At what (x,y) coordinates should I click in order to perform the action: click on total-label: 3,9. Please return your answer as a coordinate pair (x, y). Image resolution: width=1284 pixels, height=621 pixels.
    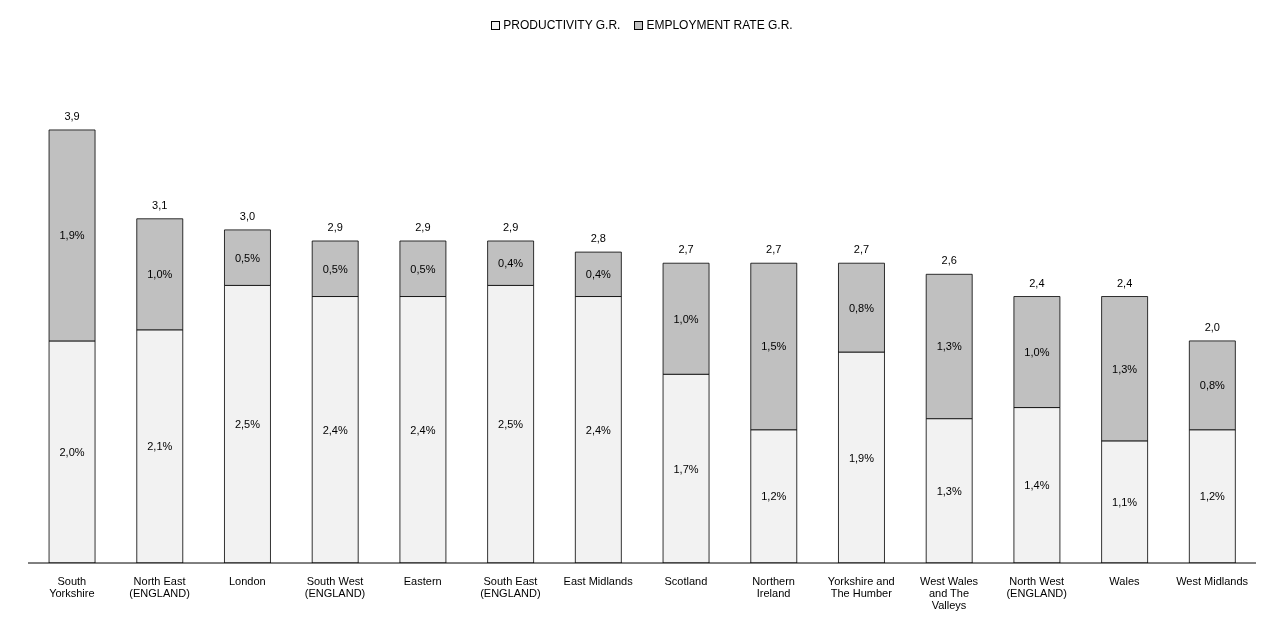
    Looking at the image, I should click on (72, 115).